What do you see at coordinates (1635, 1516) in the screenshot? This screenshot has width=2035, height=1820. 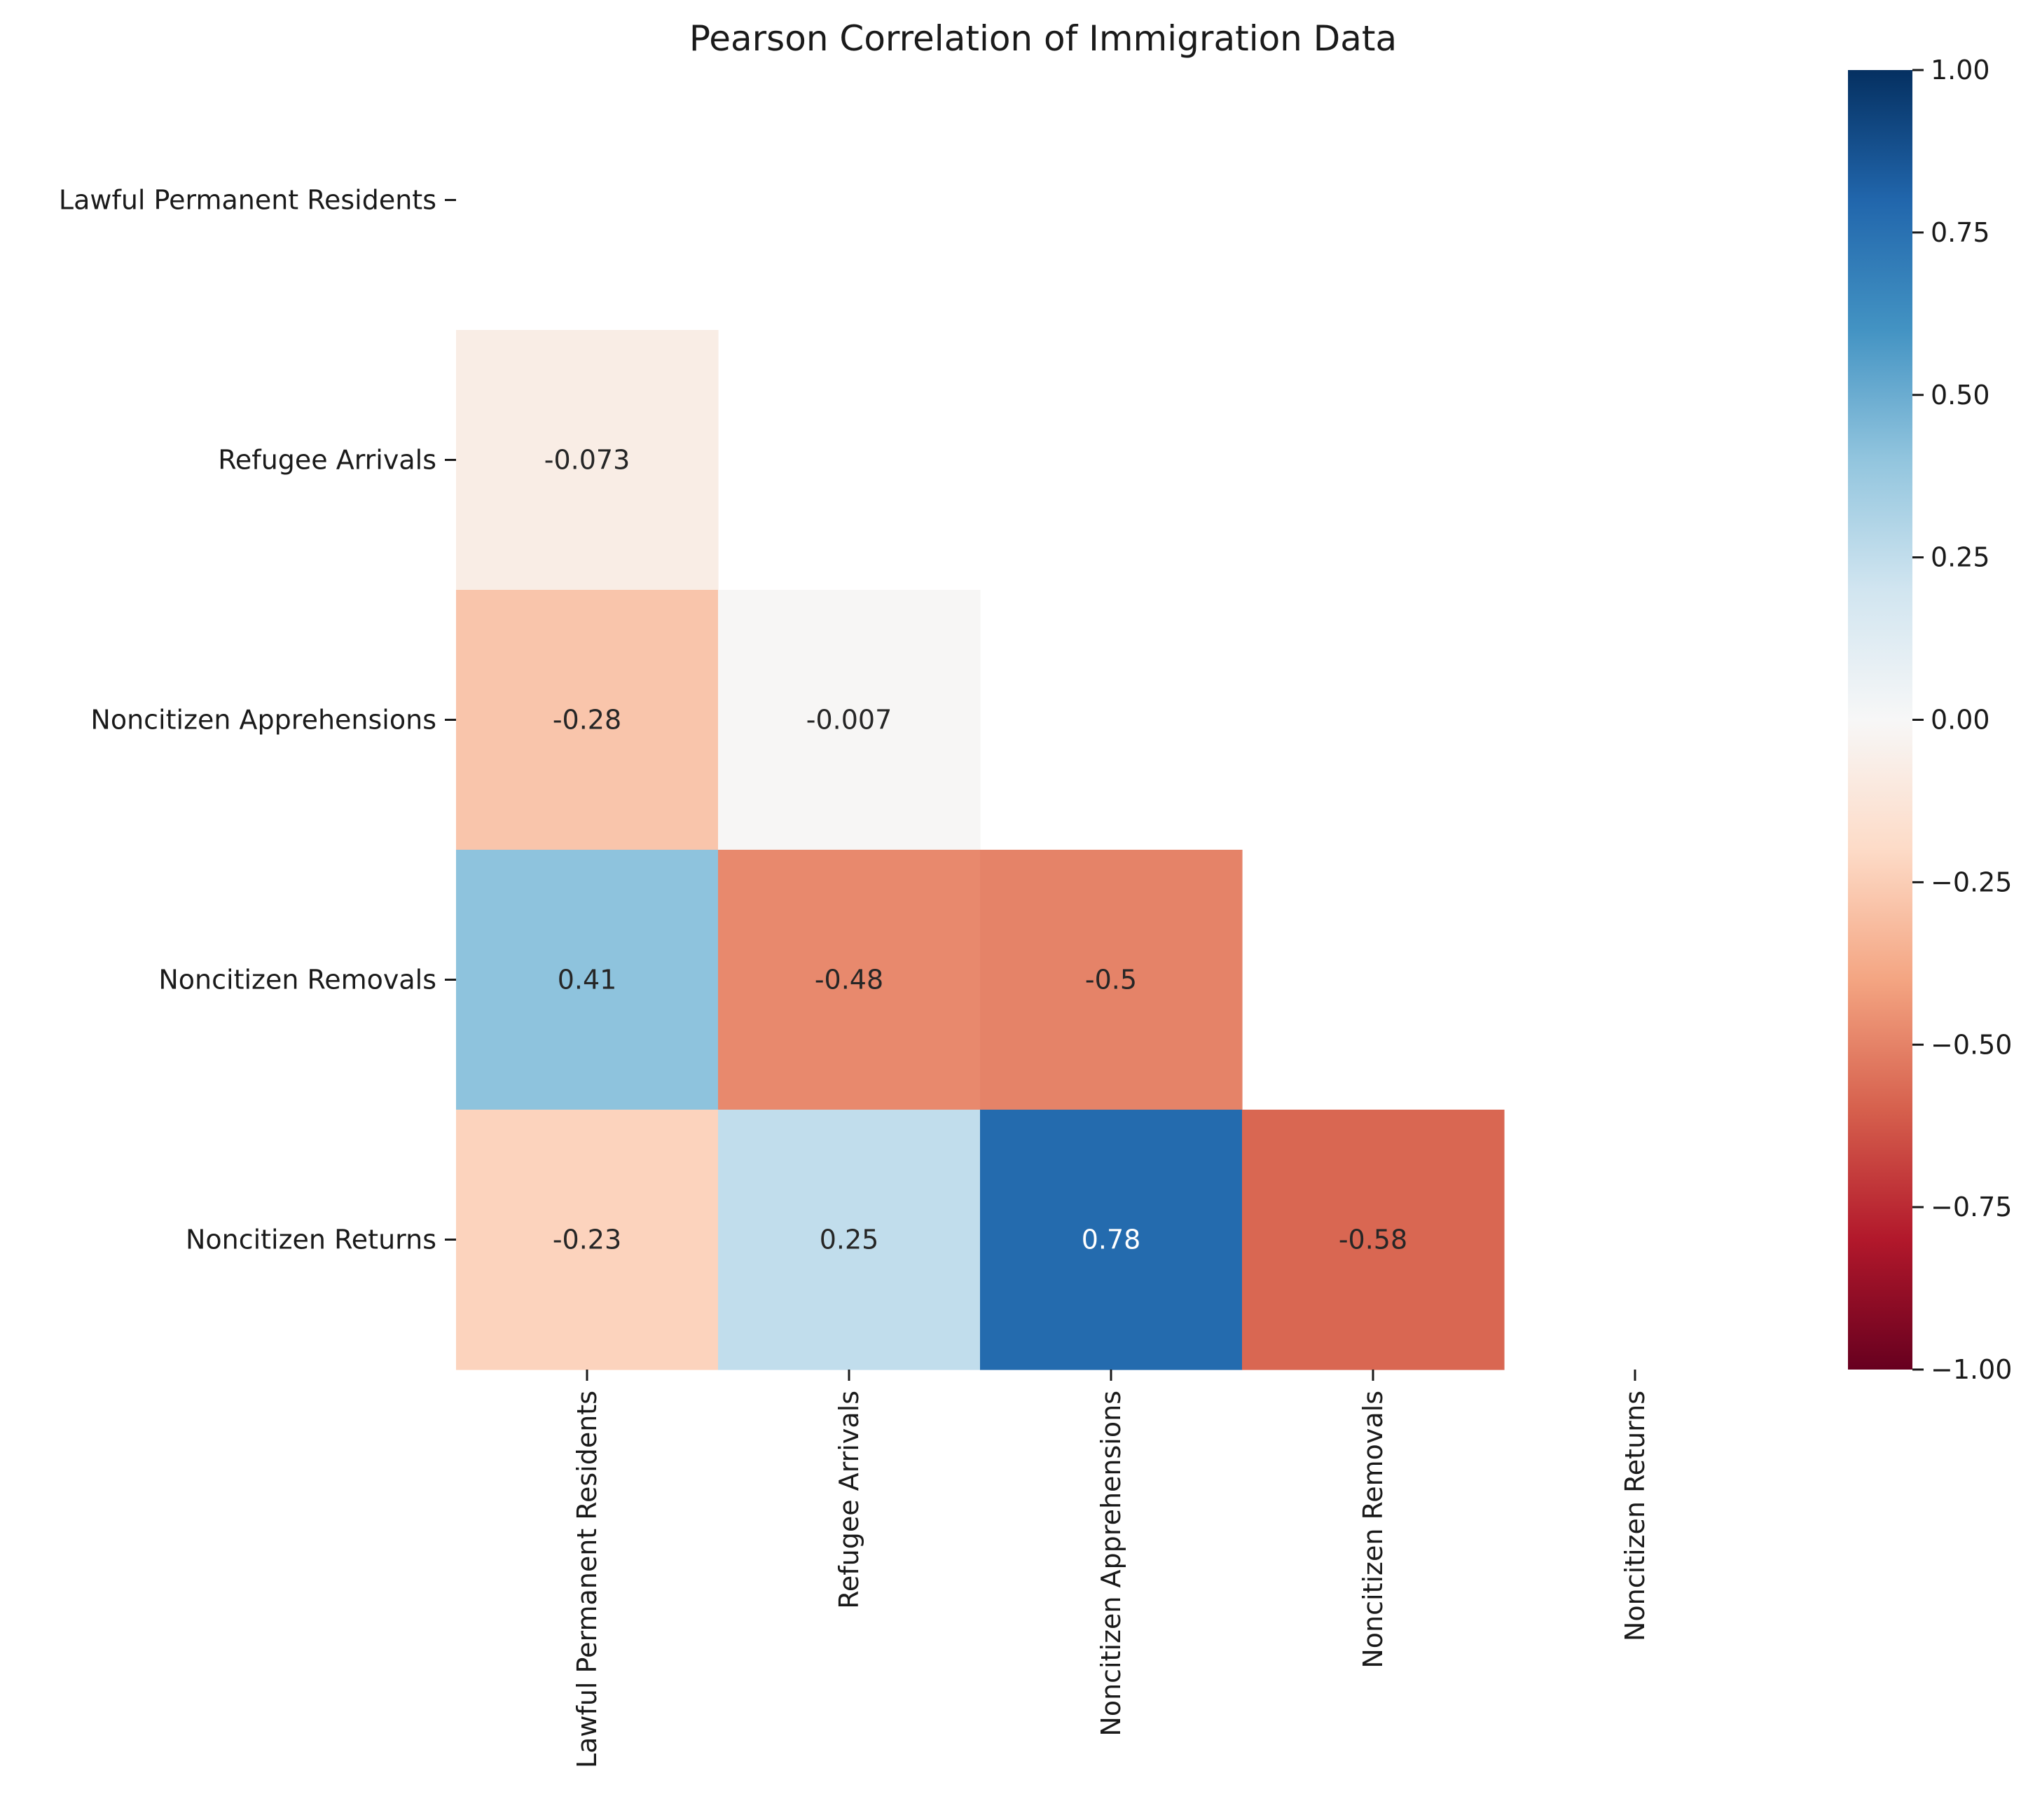 I see `x-tick-label: Noncitizen Returns` at bounding box center [1635, 1516].